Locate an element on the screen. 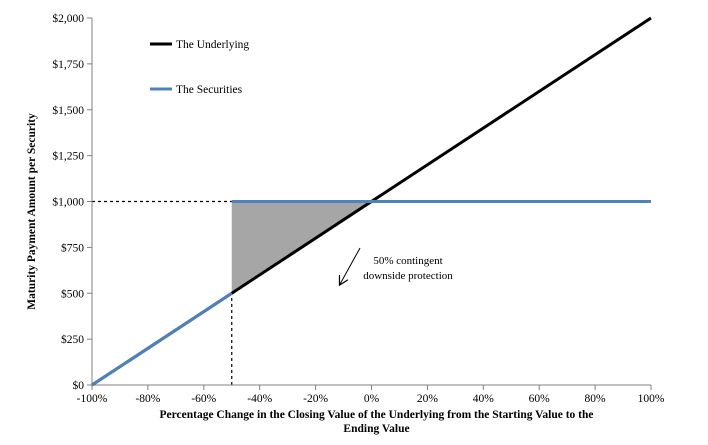 This screenshot has height=445, width=708. legend-label-2: The Securities is located at coordinates (209, 90).